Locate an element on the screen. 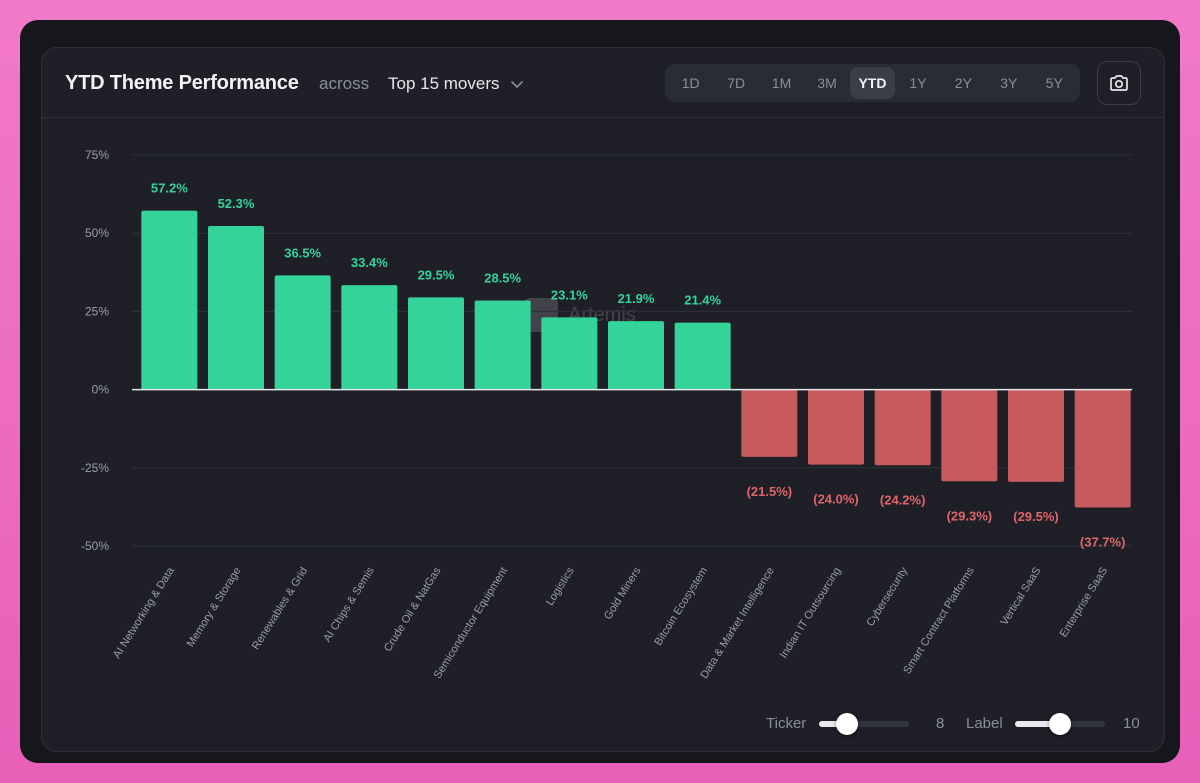 The width and height of the screenshot is (1200, 783). period-tab-3y: 3Y is located at coordinates (1009, 83).